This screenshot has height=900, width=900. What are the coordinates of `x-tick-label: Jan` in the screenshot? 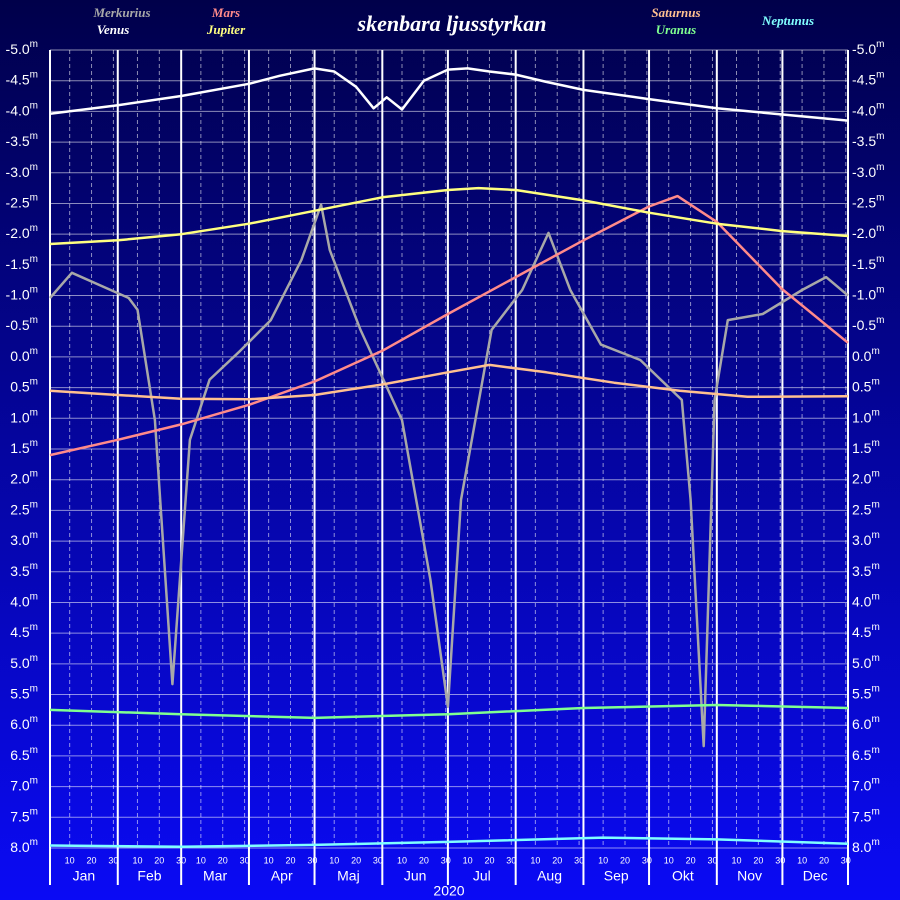 It's located at (84, 876).